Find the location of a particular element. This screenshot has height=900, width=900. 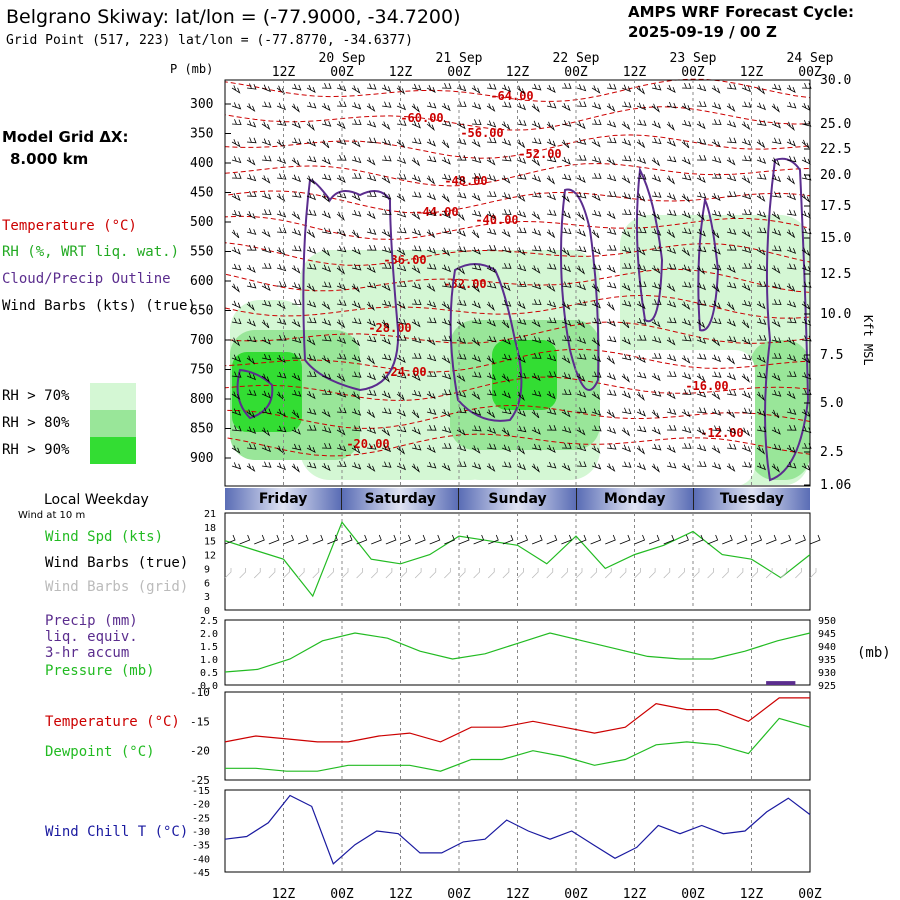

cycle-label: AMPS WRF Forecast Cycle: is located at coordinates (741, 12).